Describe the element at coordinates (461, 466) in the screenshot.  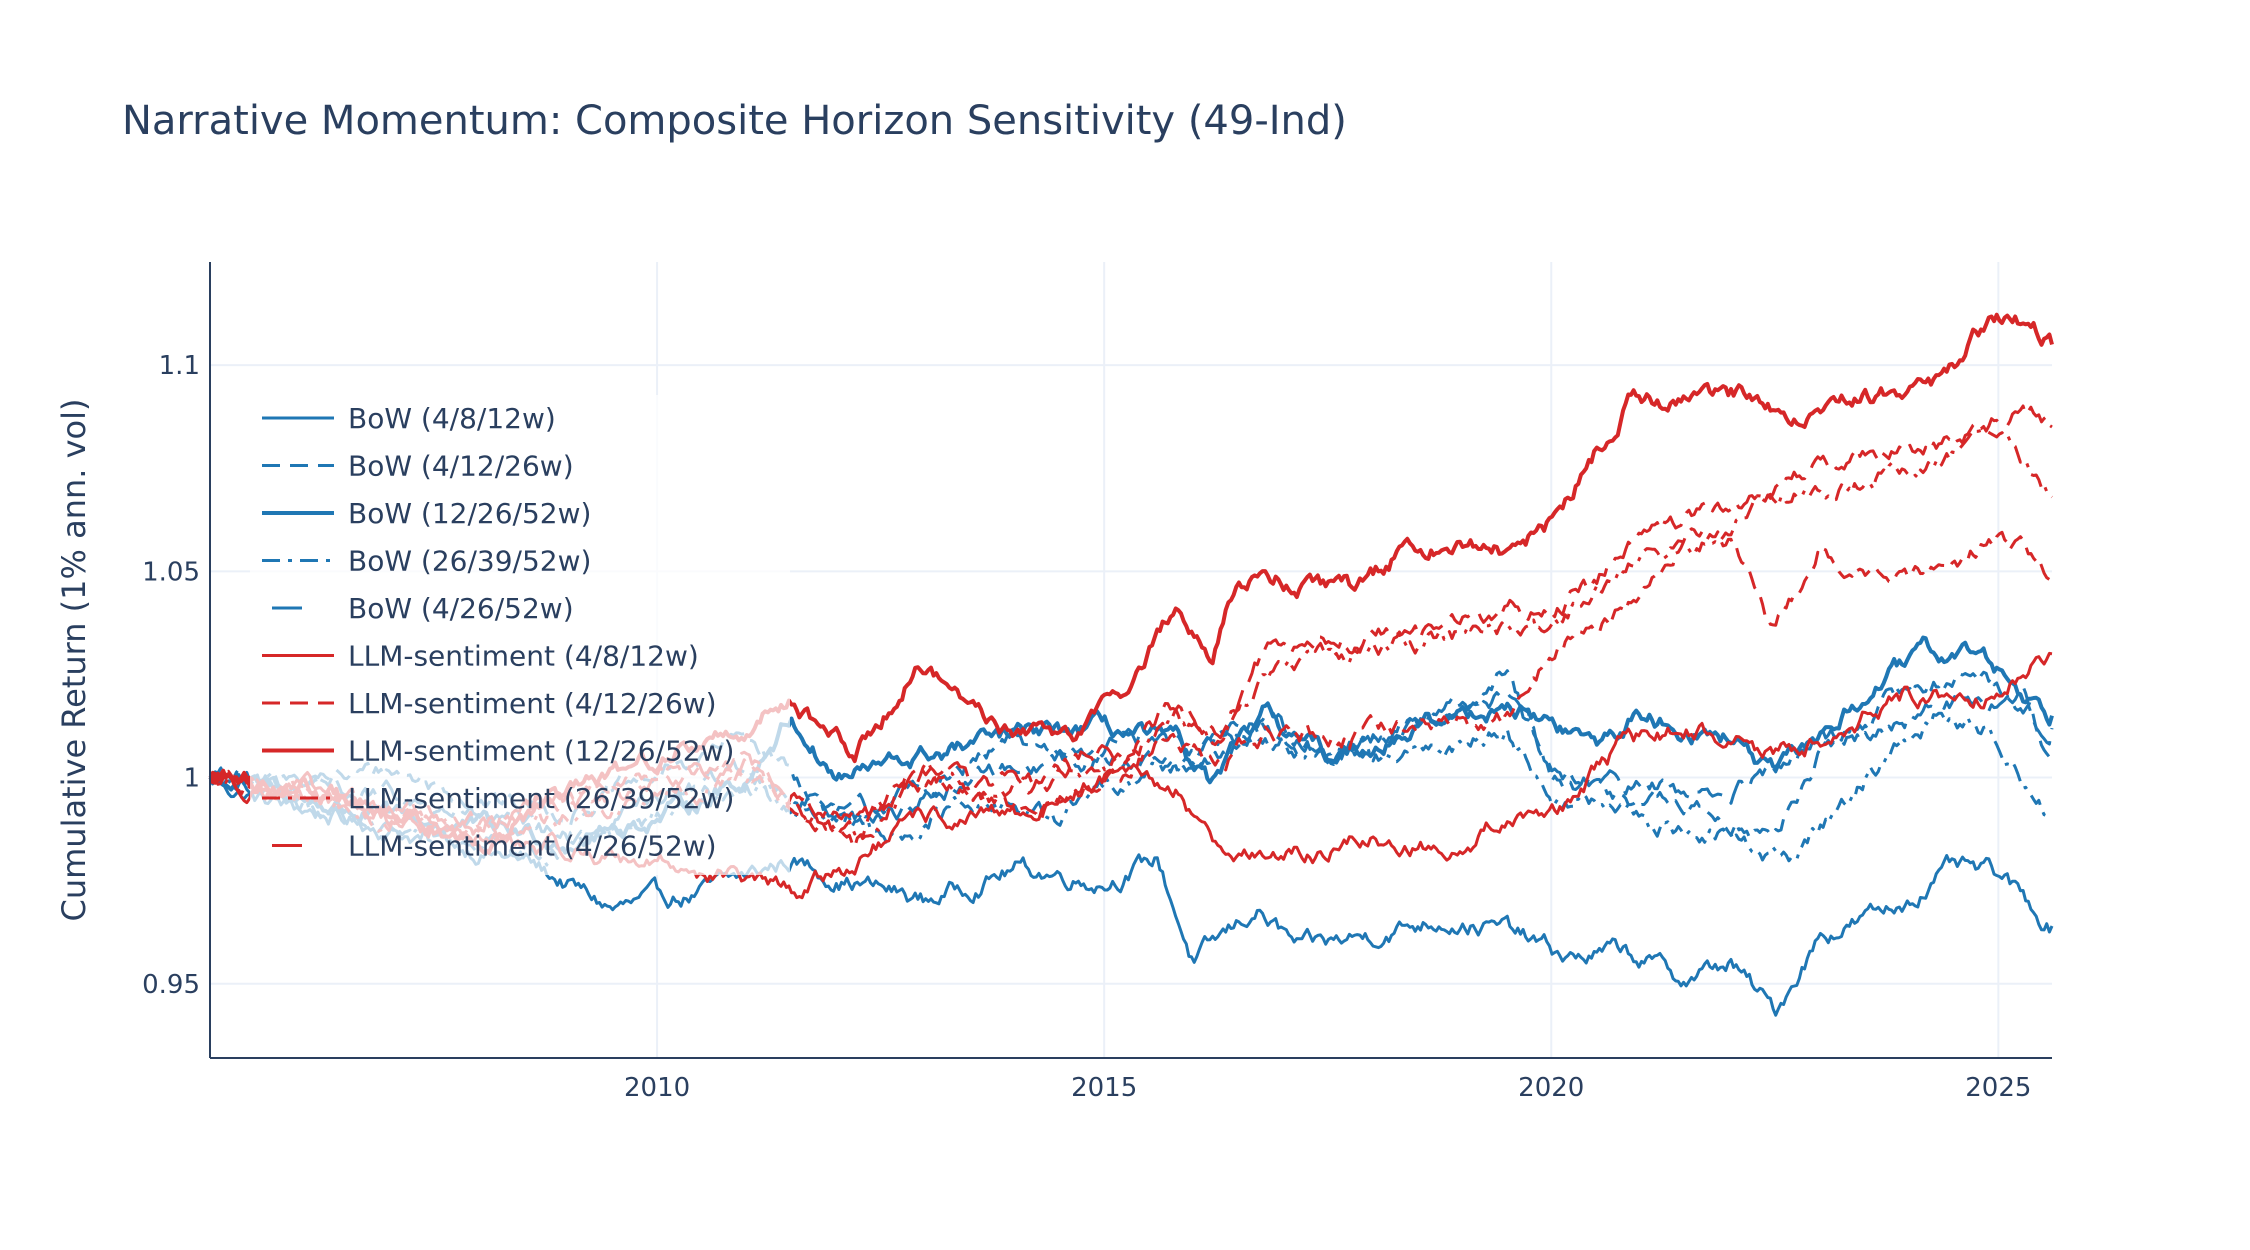
I see `legend-label: BoW (4/12/26w)` at that location.